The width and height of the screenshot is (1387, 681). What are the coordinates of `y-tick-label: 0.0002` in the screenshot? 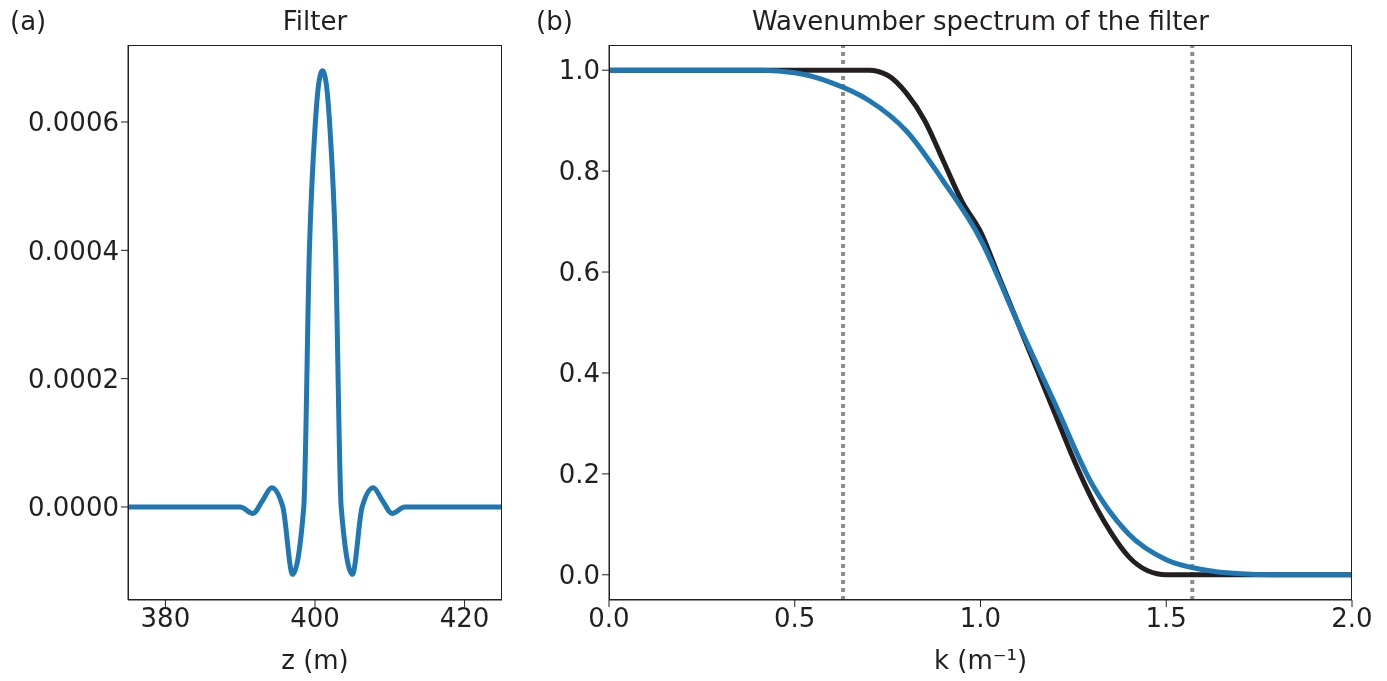 It's located at (73, 378).